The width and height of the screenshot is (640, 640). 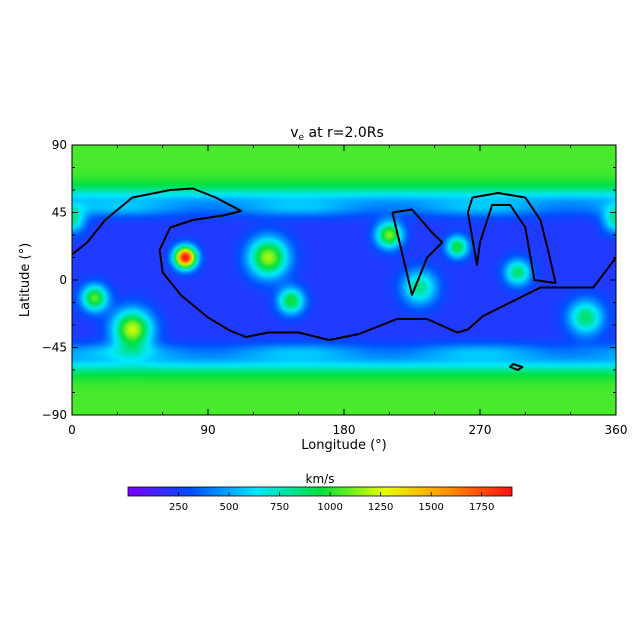 I want to click on colorbar-tick-label: 750, so click(x=279, y=507).